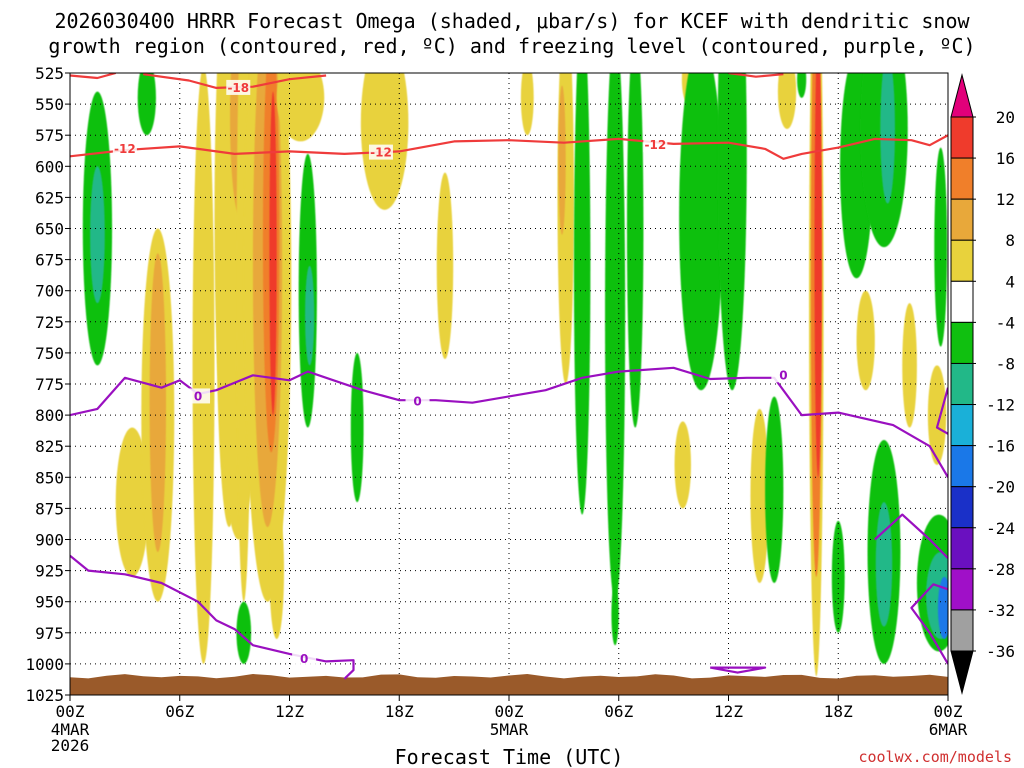 The width and height of the screenshot is (1024, 768). Describe the element at coordinates (509, 711) in the screenshot. I see `x-tick-label-4: 00Z` at that location.